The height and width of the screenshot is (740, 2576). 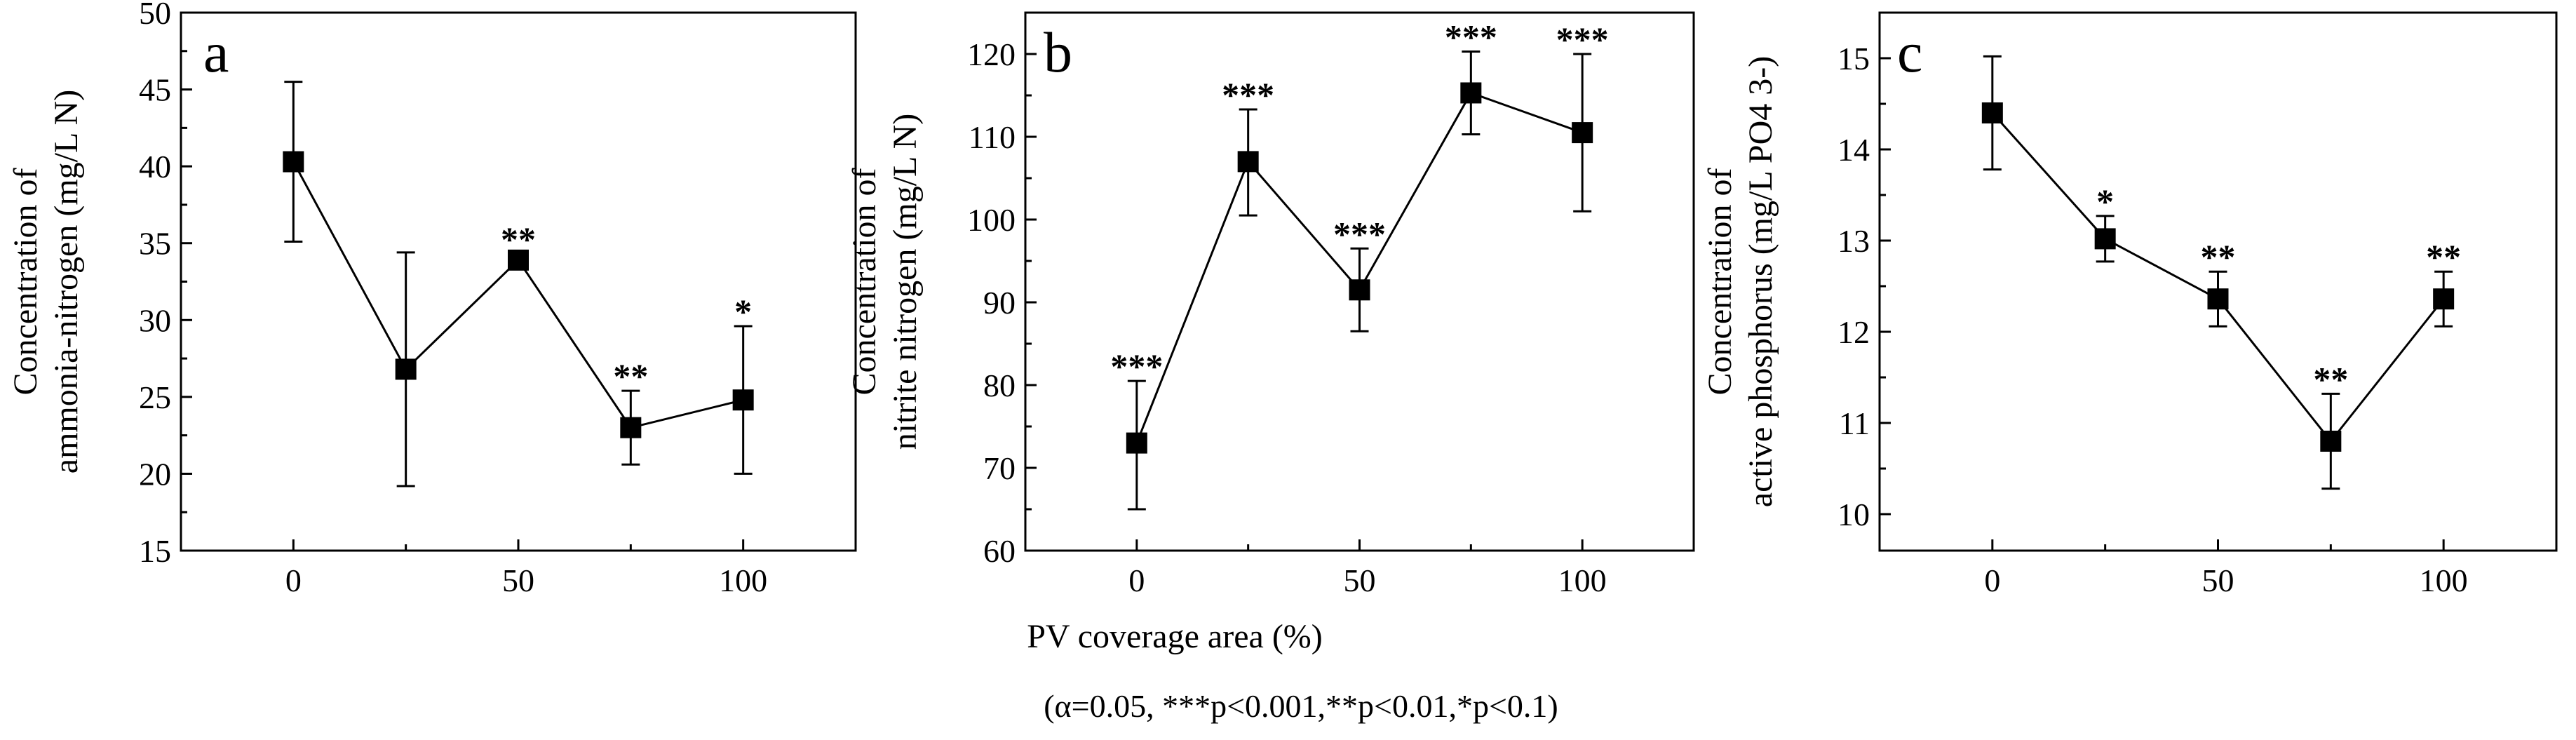 What do you see at coordinates (999, 303) in the screenshot?
I see `y-tick-label: 90` at bounding box center [999, 303].